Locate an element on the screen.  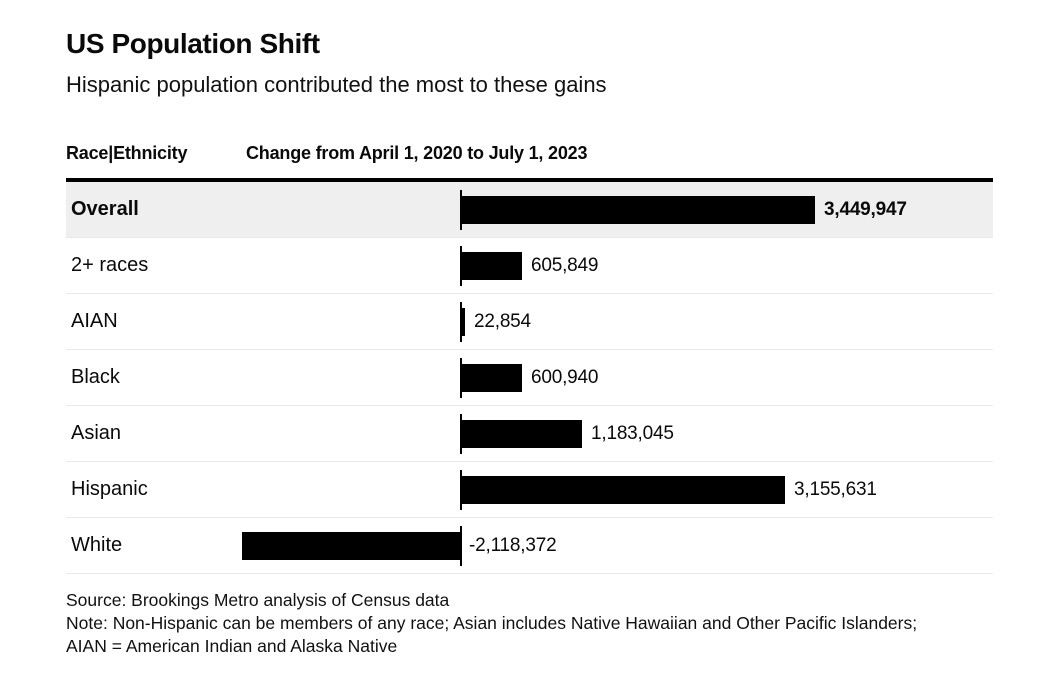
table-row: Overall 3,449,947 is located at coordinates (529, 210).